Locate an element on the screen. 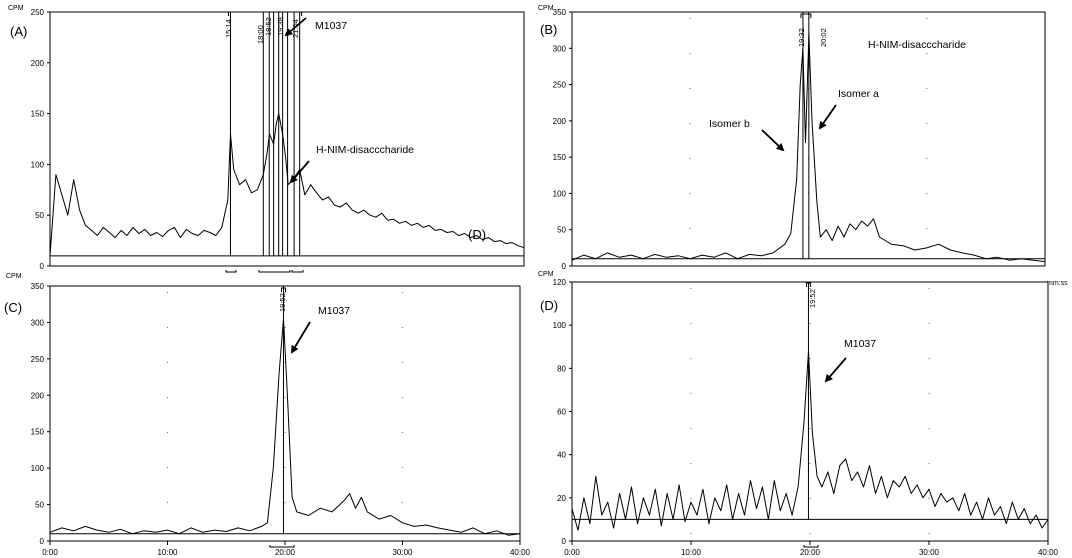  peak-label: 19:38 is located at coordinates (280, 26).